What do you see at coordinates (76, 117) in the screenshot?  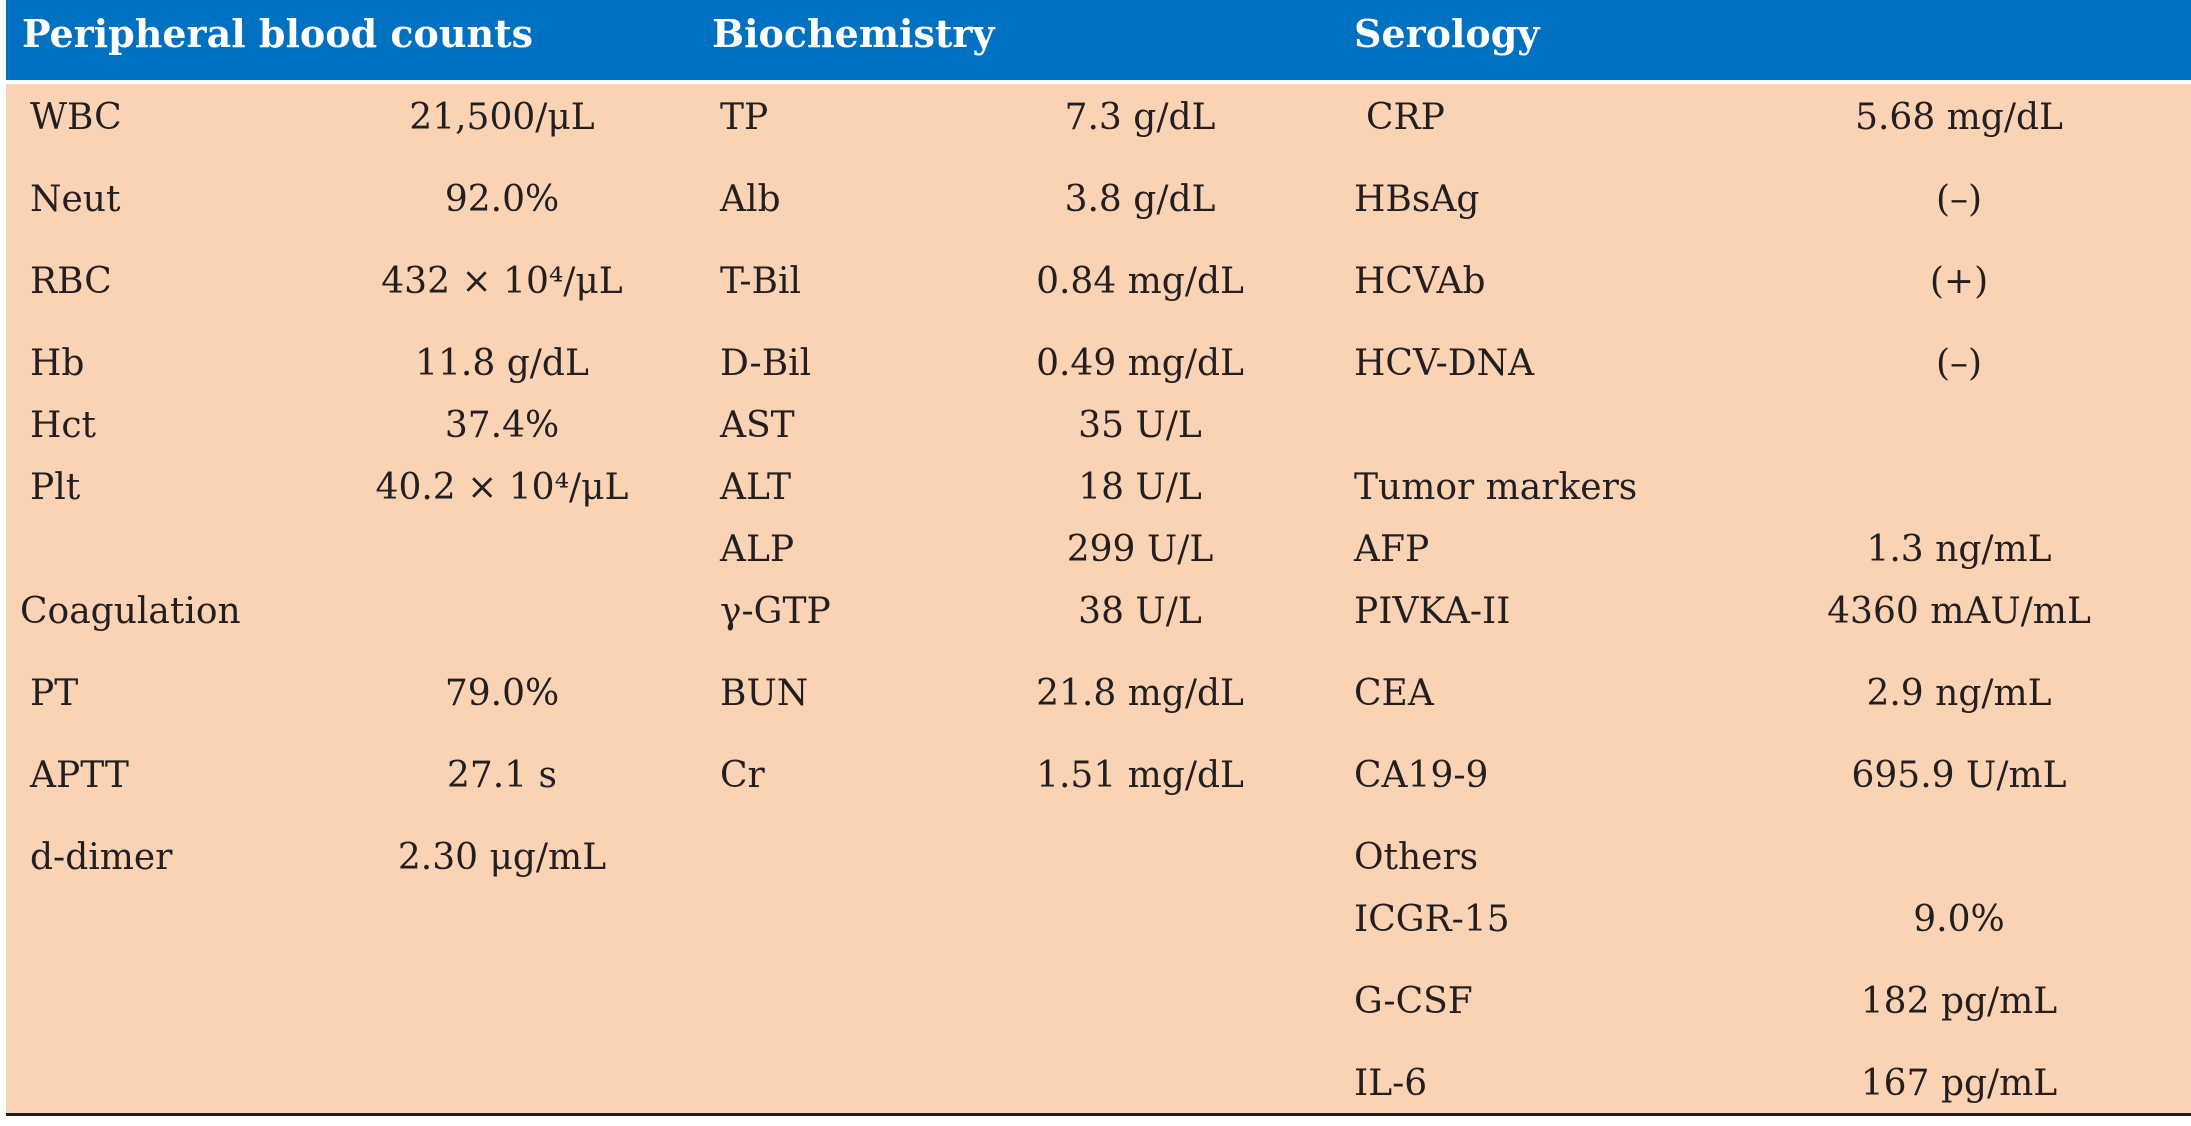 I see `row-label: WBC` at bounding box center [76, 117].